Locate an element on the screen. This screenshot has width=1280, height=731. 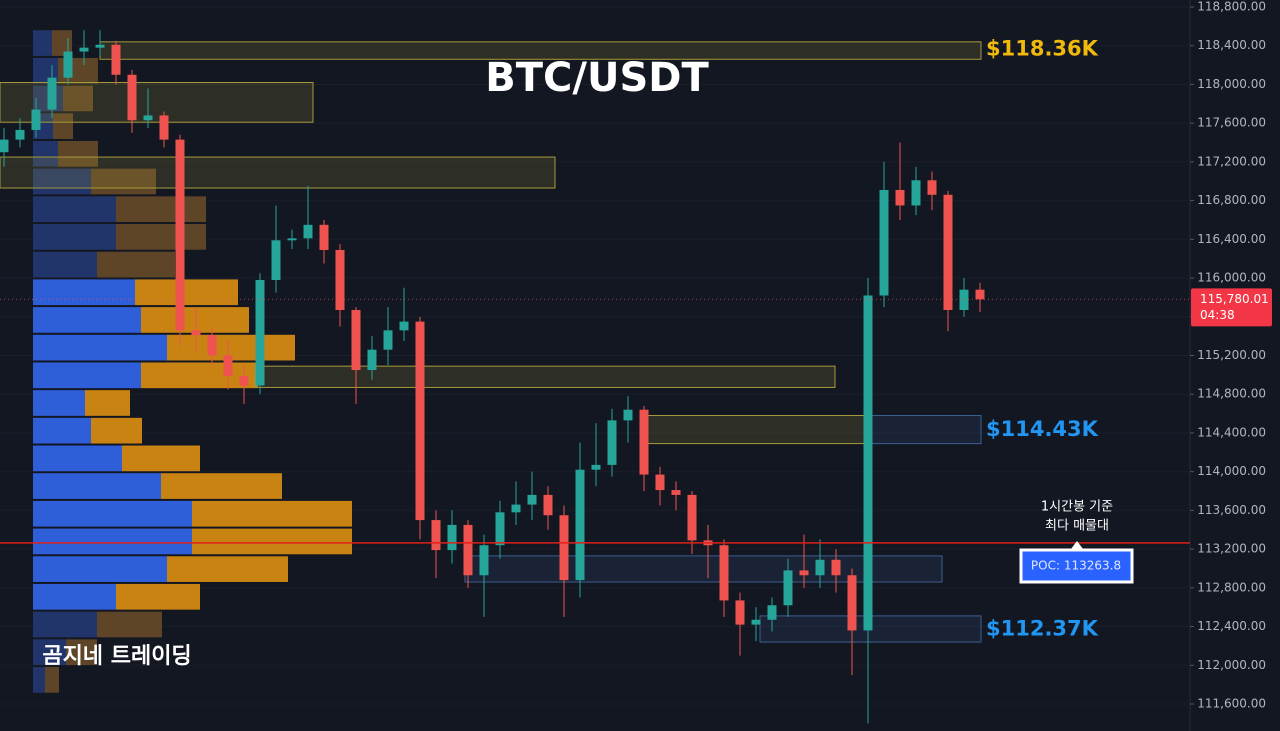
y-tick-label: 115,200.00 is located at coordinates (1231, 355).